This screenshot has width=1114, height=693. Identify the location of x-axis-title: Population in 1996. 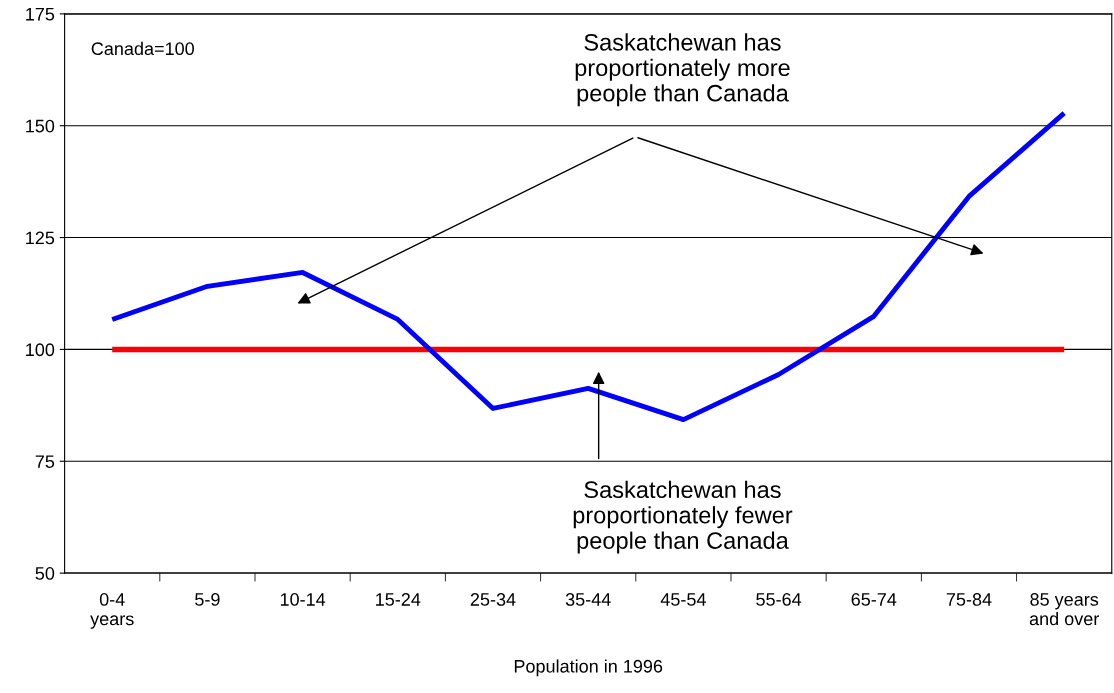
(588, 668).